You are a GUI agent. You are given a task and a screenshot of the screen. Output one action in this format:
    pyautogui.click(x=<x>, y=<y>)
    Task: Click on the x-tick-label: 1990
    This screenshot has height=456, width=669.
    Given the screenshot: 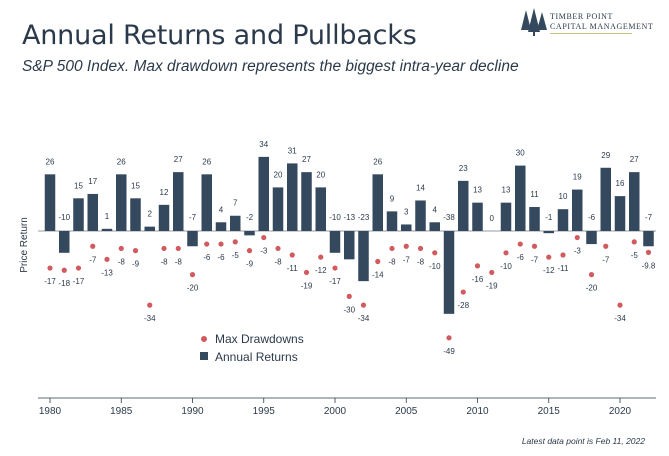 What is the action you would take?
    pyautogui.click(x=192, y=411)
    